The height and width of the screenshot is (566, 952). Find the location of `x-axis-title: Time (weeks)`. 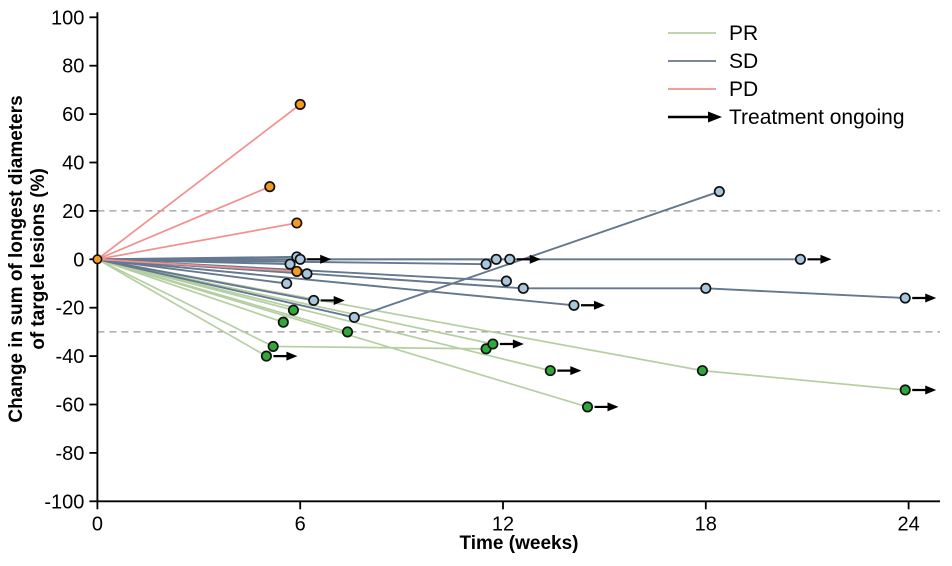

x-axis-title: Time (weeks) is located at coordinates (519, 543).